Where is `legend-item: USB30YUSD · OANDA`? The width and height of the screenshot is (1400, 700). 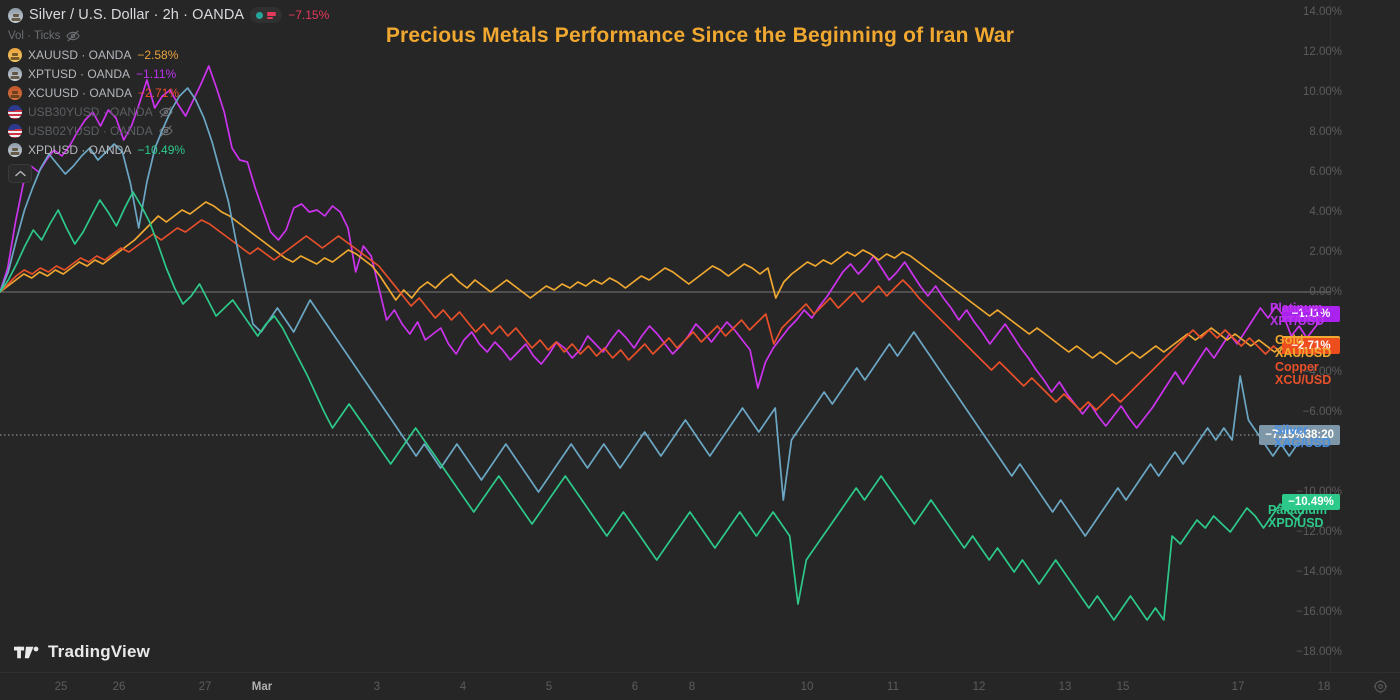 legend-item: USB30YUSD · OANDA is located at coordinates (168, 111).